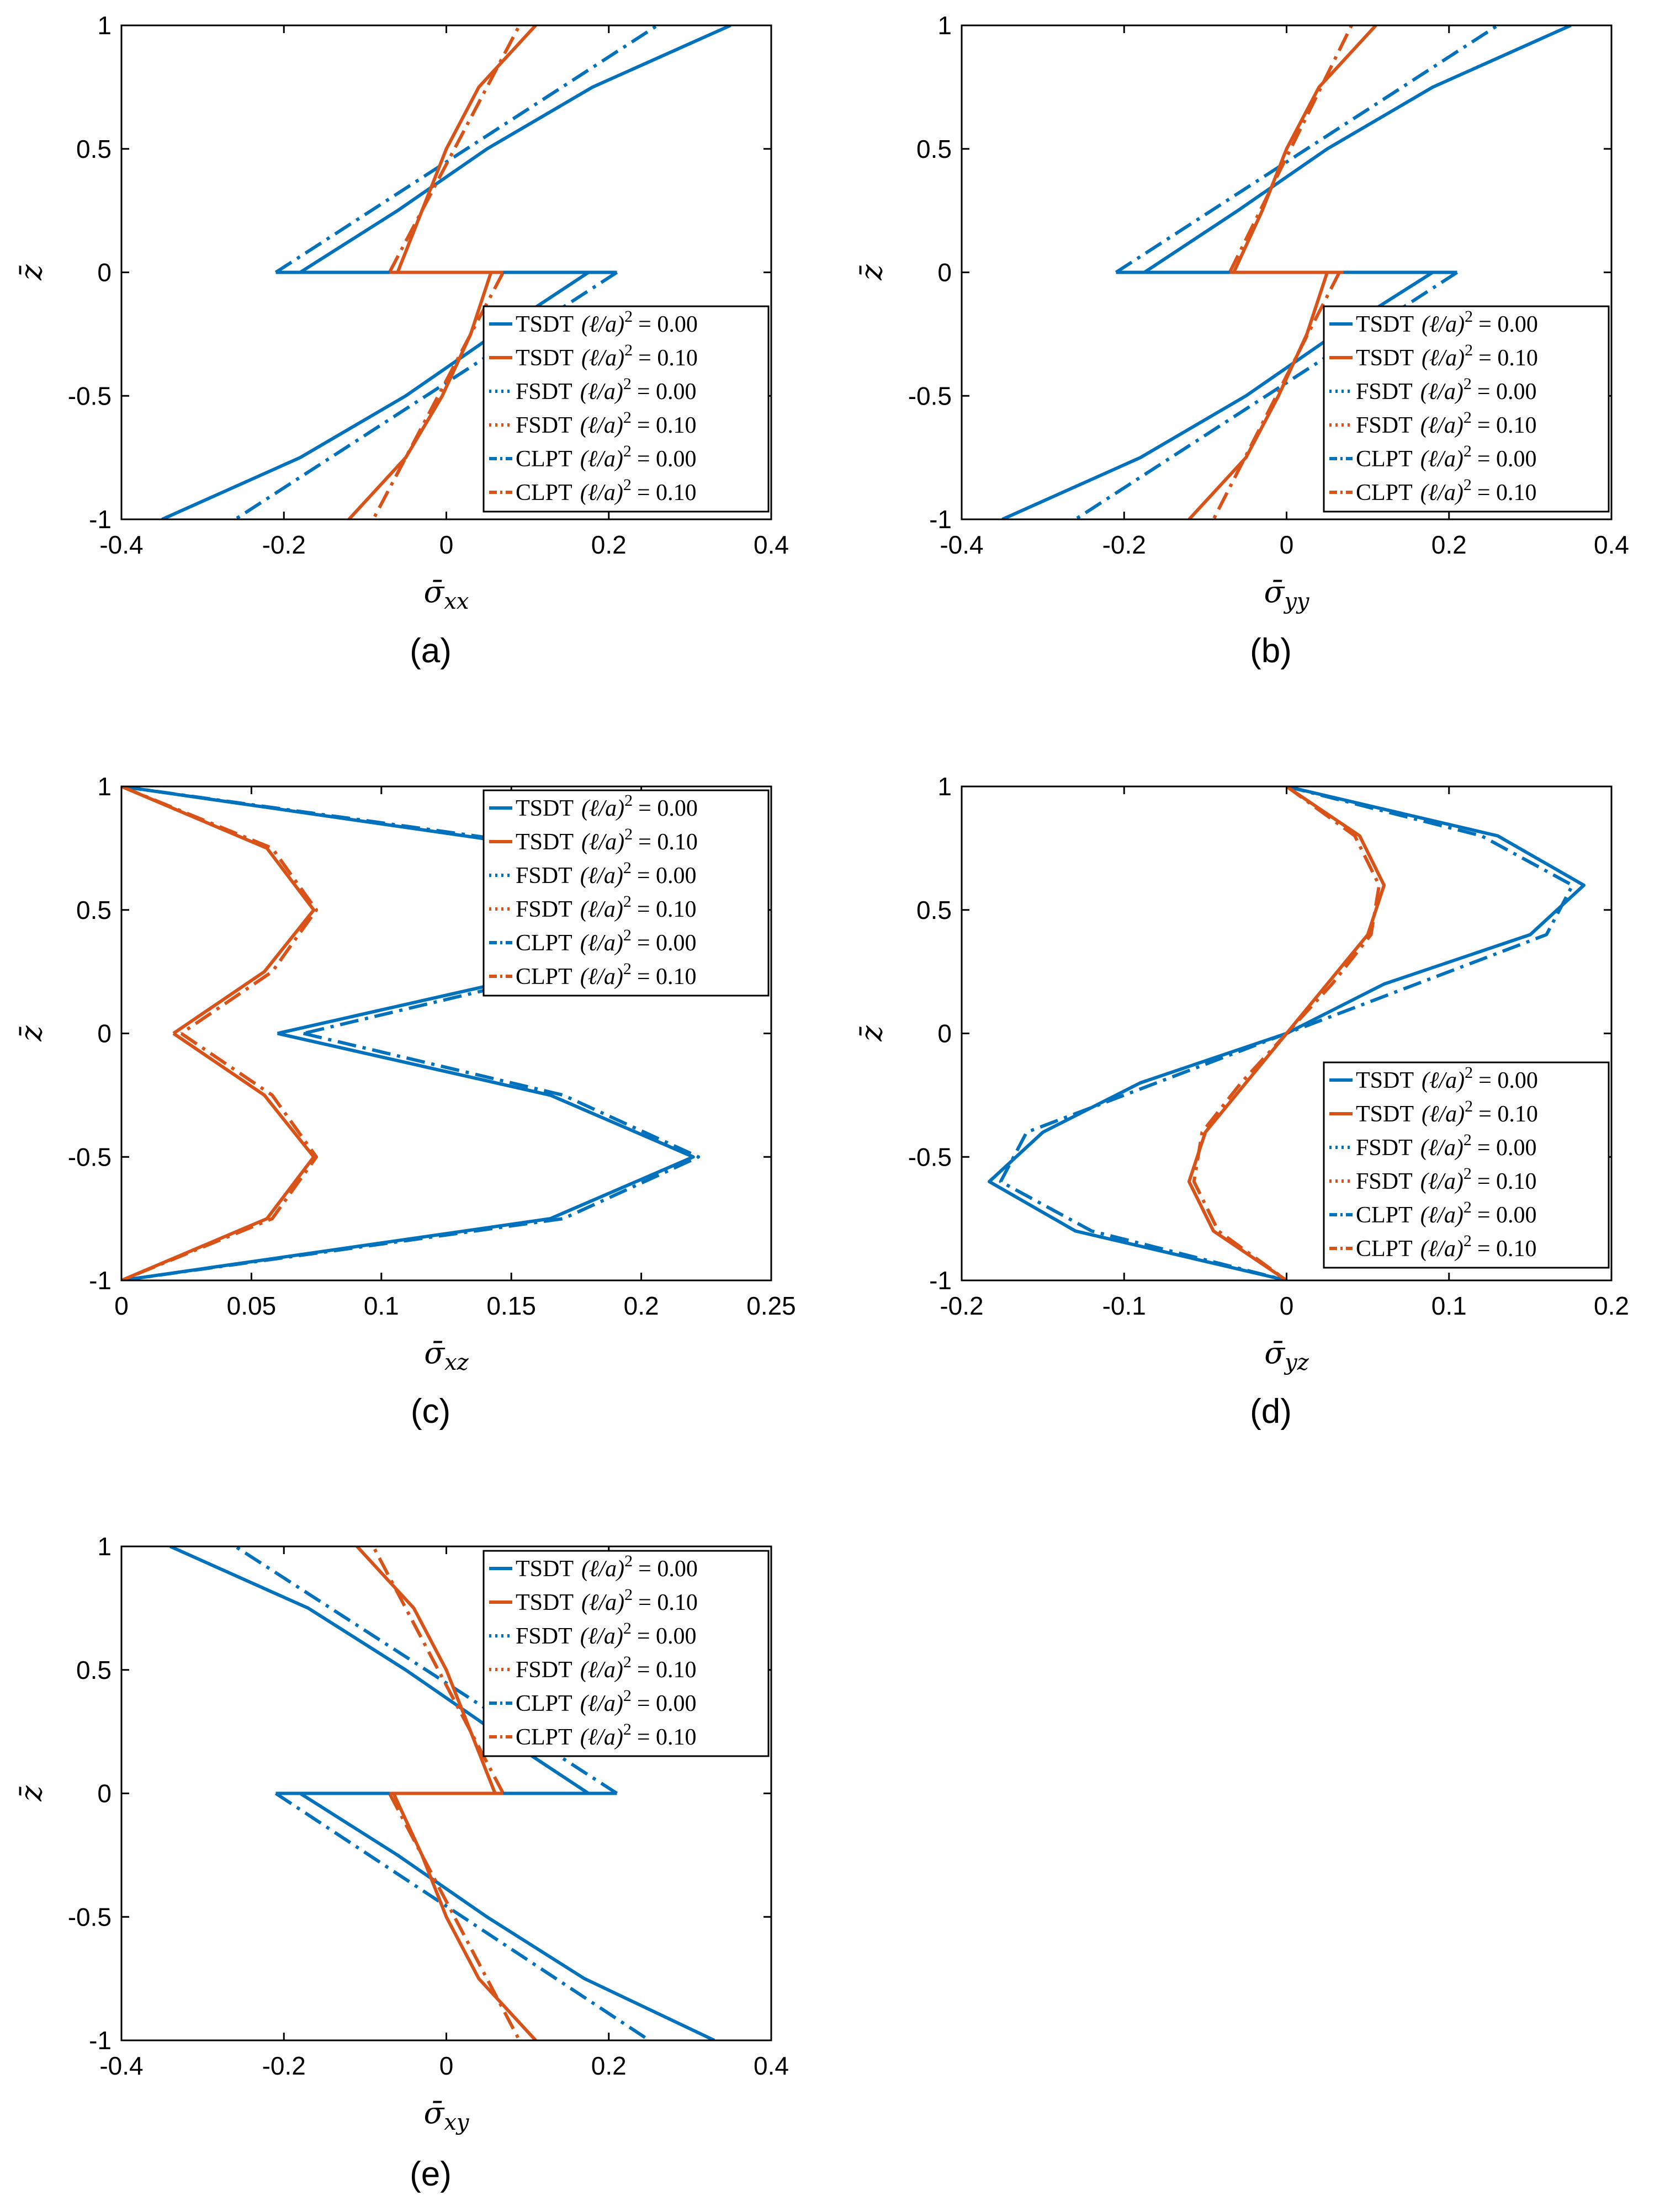 This screenshot has height=2212, width=1665. I want to click on panel-caption: (e), so click(431, 2174).